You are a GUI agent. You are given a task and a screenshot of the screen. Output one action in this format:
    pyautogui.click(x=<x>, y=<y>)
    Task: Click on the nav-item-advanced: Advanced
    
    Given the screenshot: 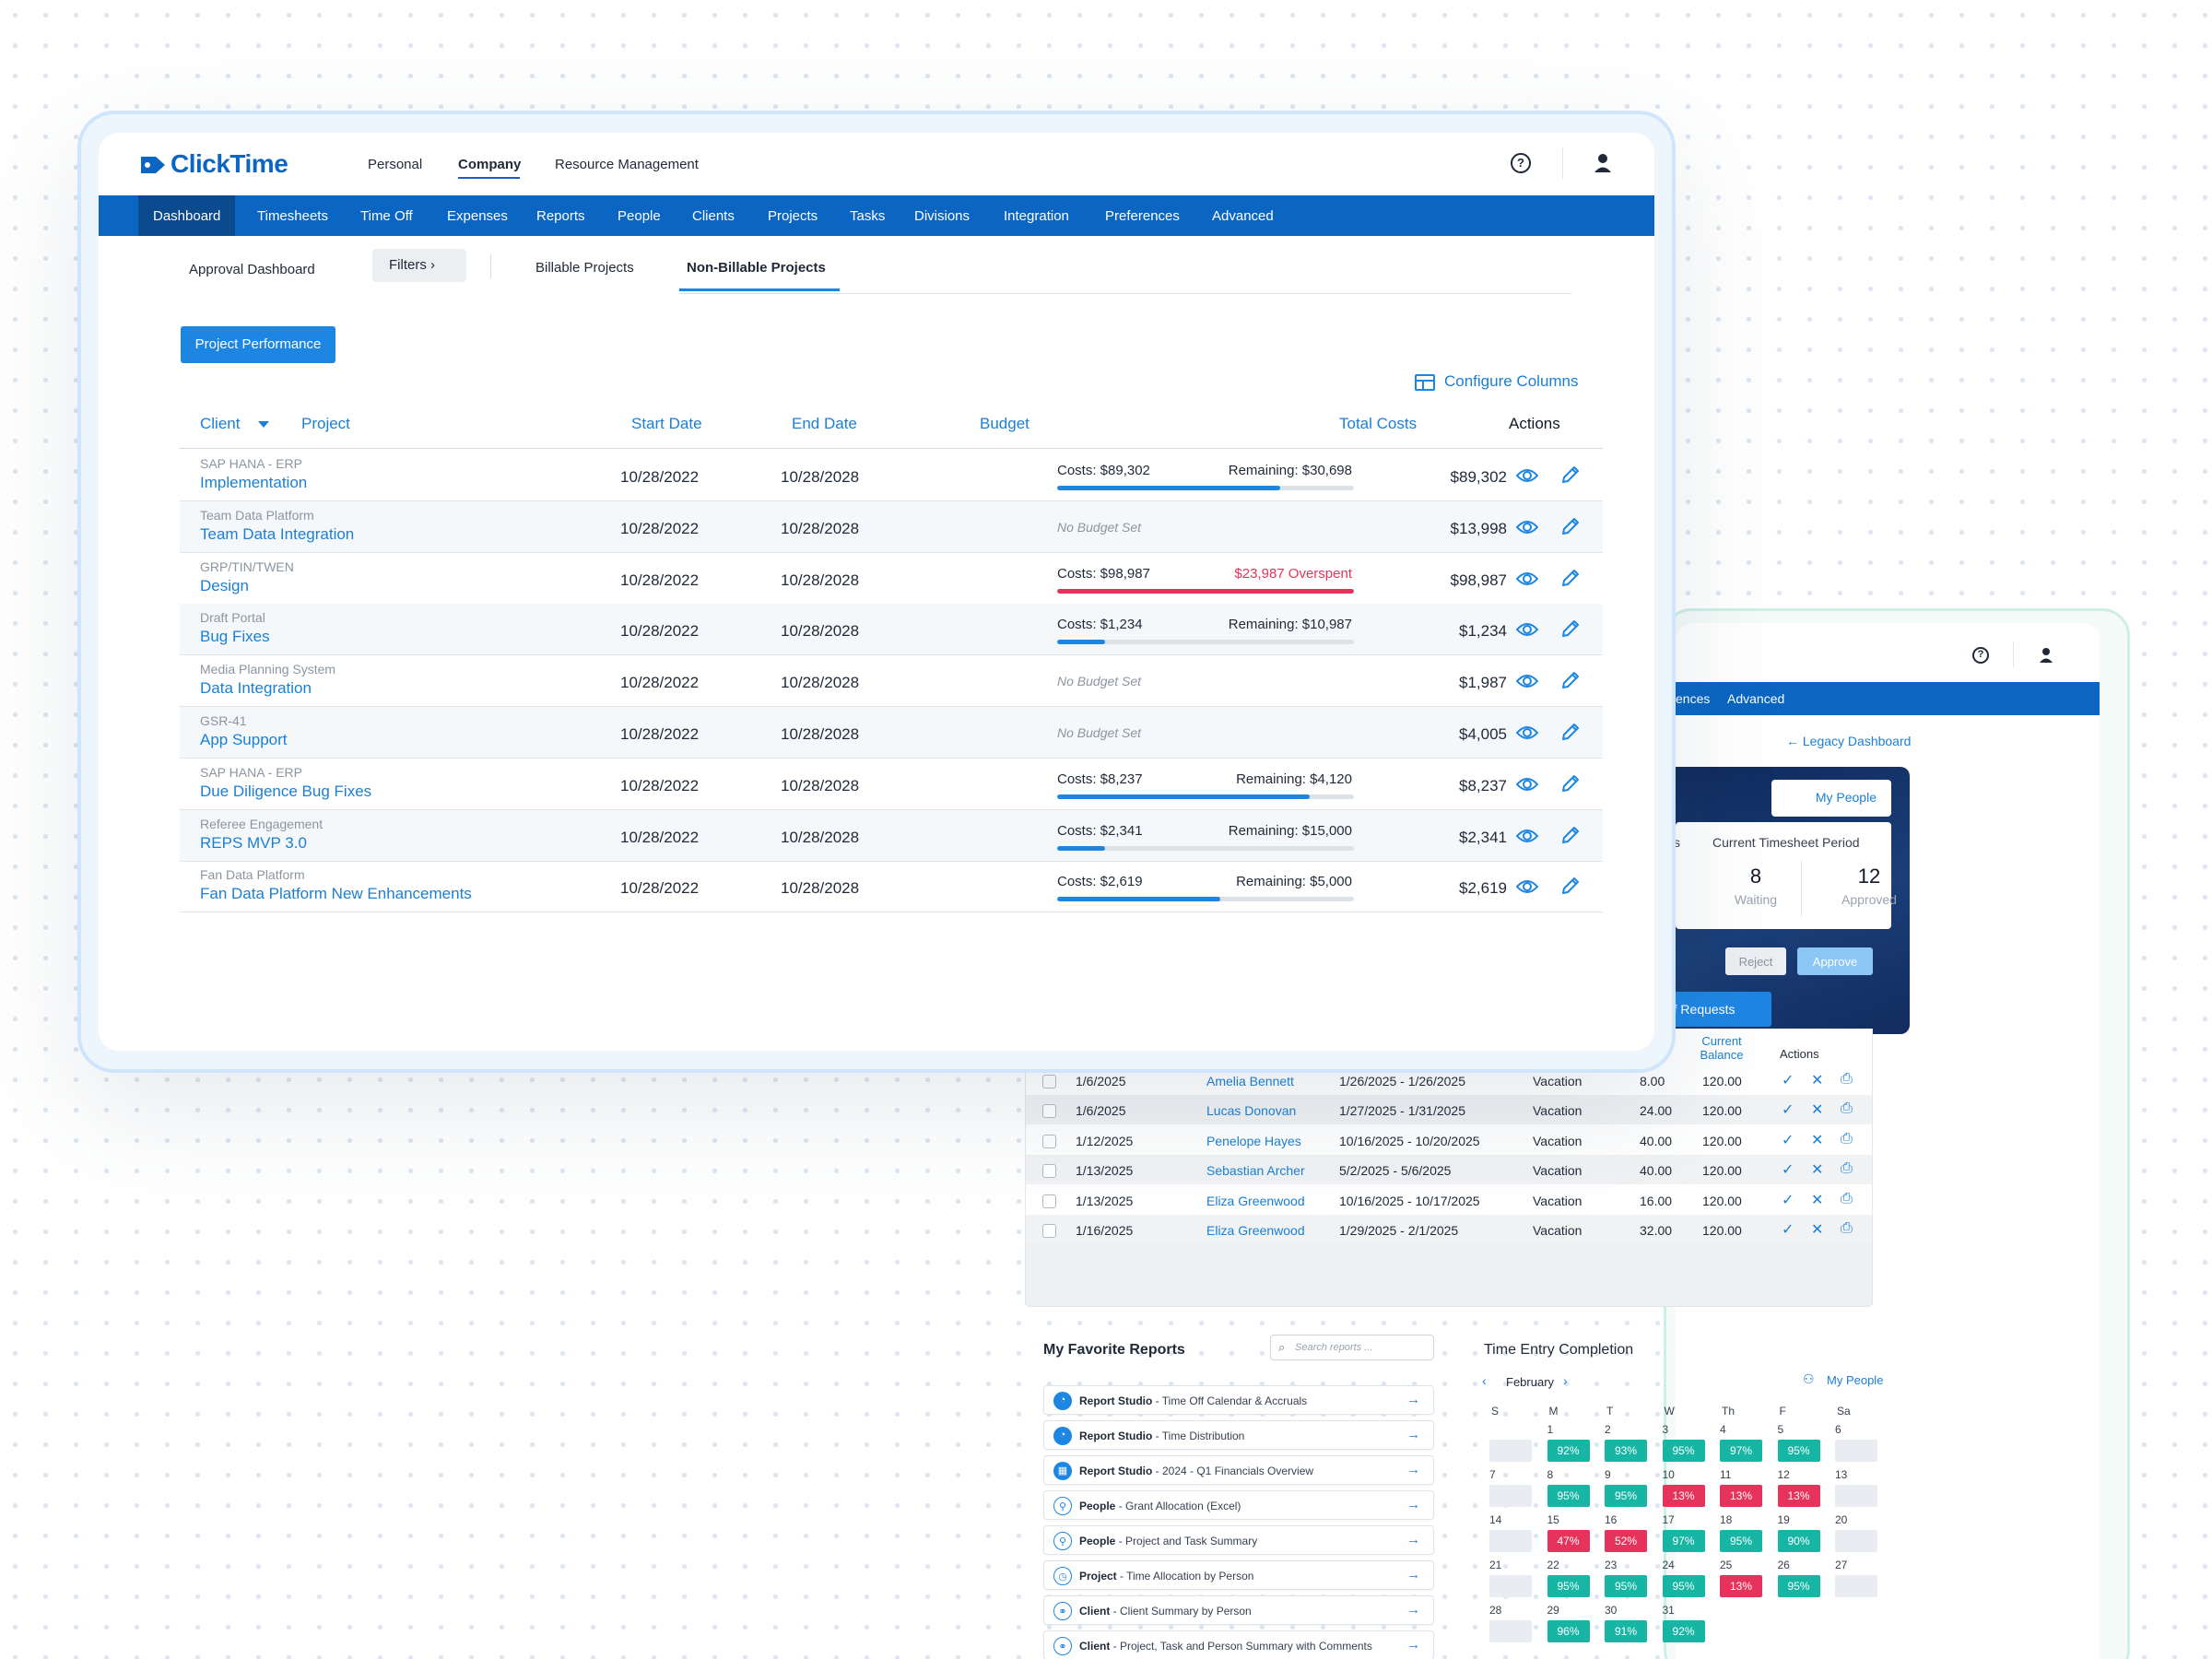 What is the action you would take?
    pyautogui.click(x=1756, y=698)
    